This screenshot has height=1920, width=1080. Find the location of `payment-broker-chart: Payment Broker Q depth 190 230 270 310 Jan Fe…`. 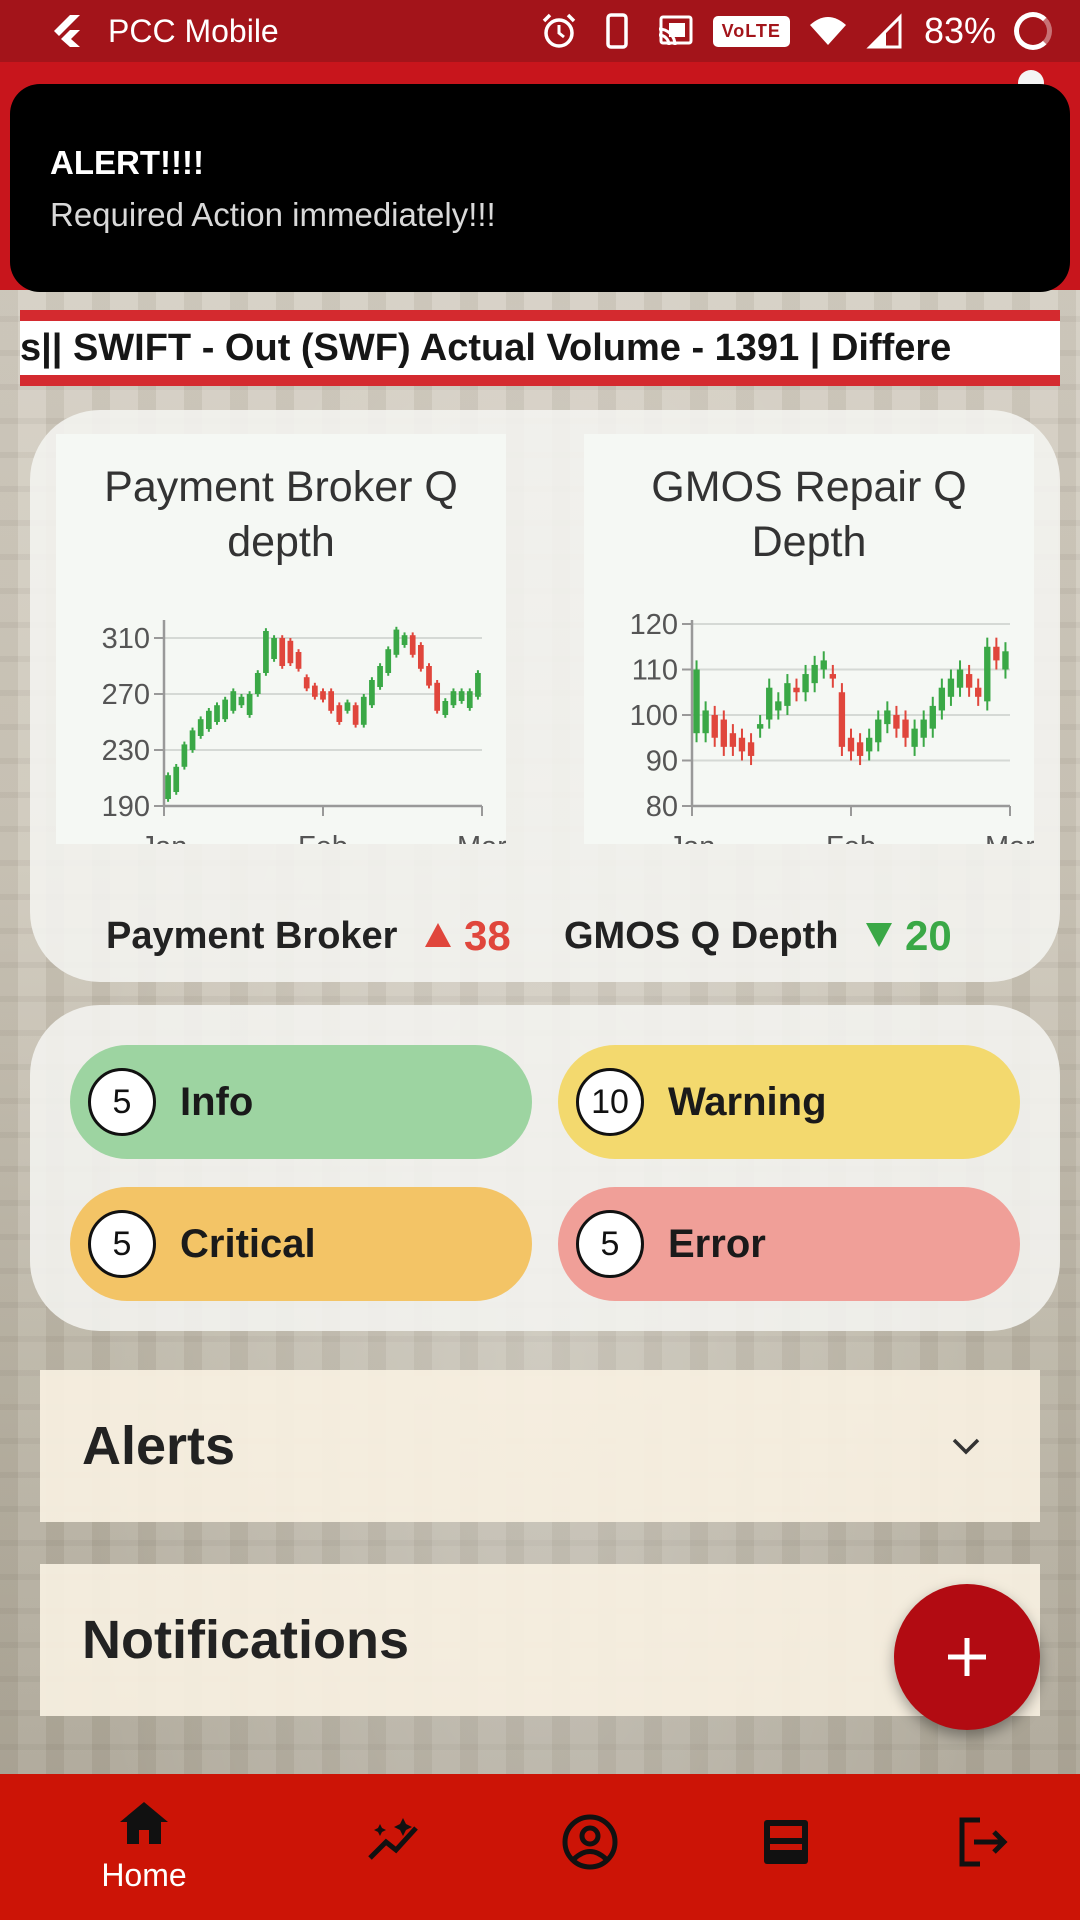

payment-broker-chart: Payment Broker Q depth 190 230 270 310 Jan Fe… is located at coordinates (281, 639).